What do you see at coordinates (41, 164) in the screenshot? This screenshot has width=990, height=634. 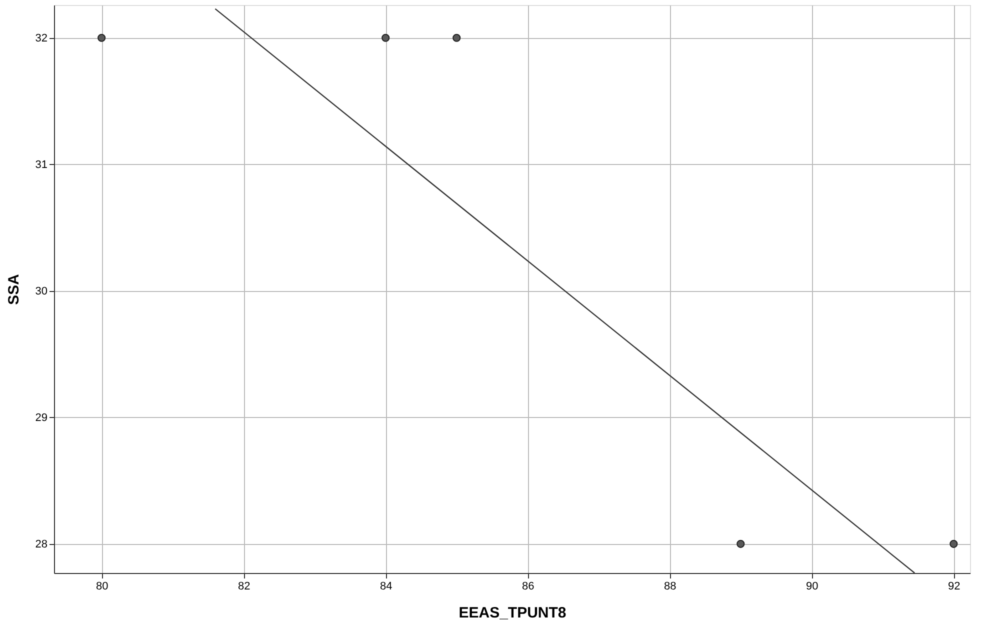 I see `y-tick-label: 31` at bounding box center [41, 164].